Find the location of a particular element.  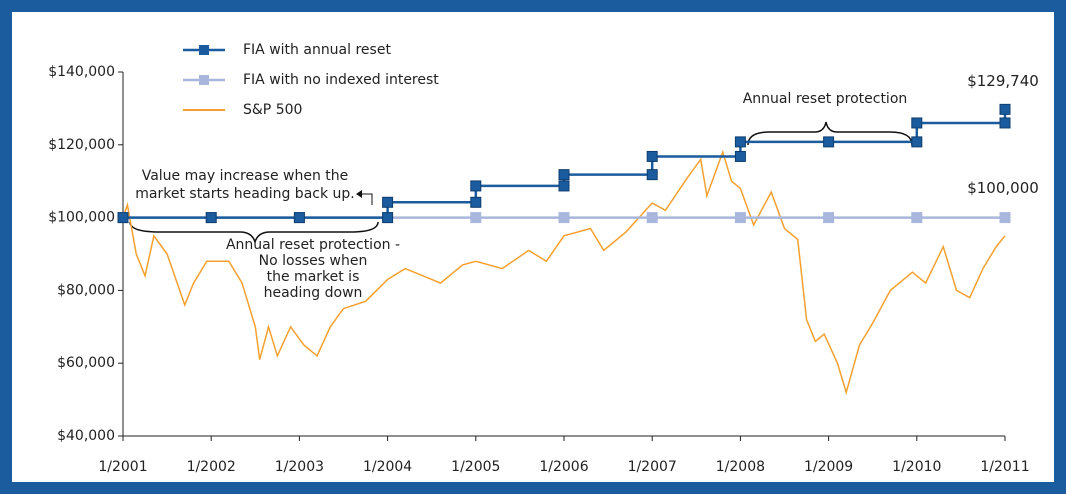

y-tick-label: $80,000 is located at coordinates (86, 290).